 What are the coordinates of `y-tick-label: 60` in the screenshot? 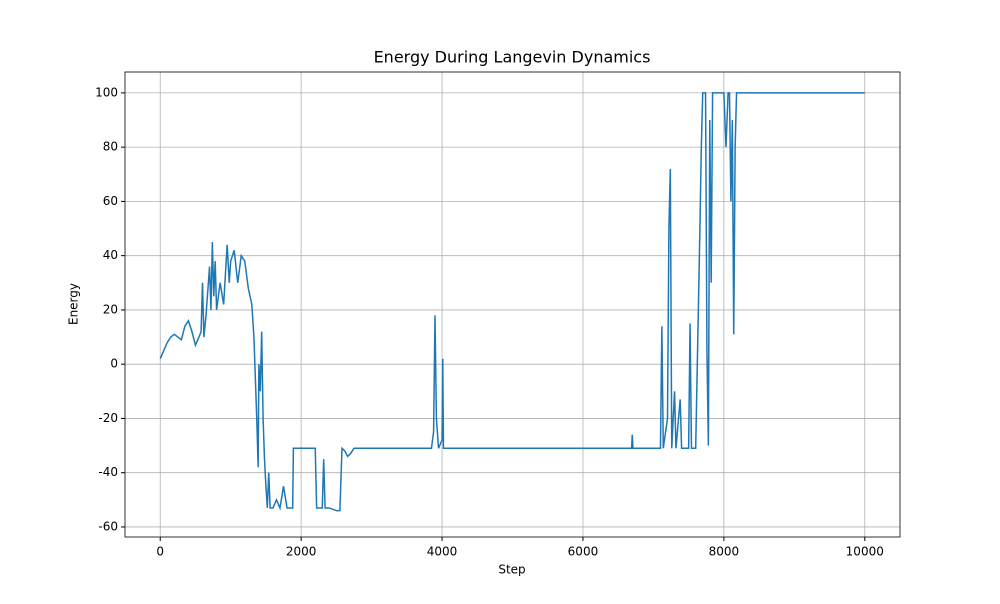 It's located at (110, 201).